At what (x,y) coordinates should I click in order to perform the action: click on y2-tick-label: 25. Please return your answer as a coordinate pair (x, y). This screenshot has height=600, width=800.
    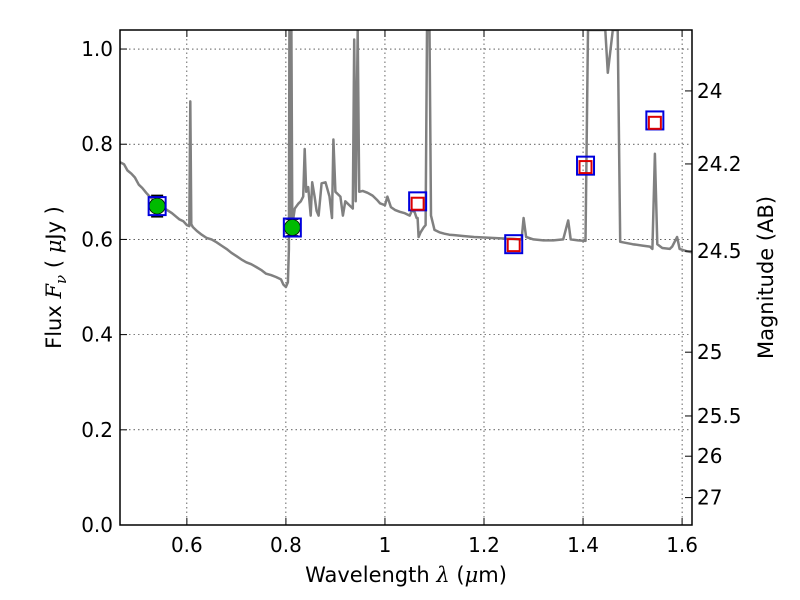
    Looking at the image, I should click on (709, 352).